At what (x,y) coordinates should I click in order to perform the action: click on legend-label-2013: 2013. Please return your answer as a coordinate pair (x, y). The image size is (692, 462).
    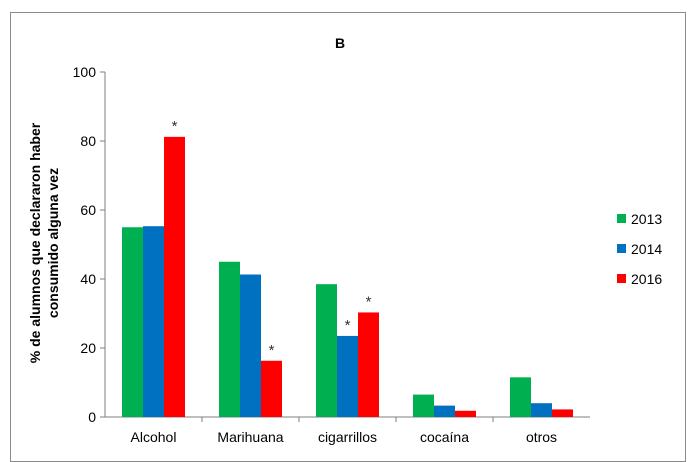
    Looking at the image, I should click on (646, 219).